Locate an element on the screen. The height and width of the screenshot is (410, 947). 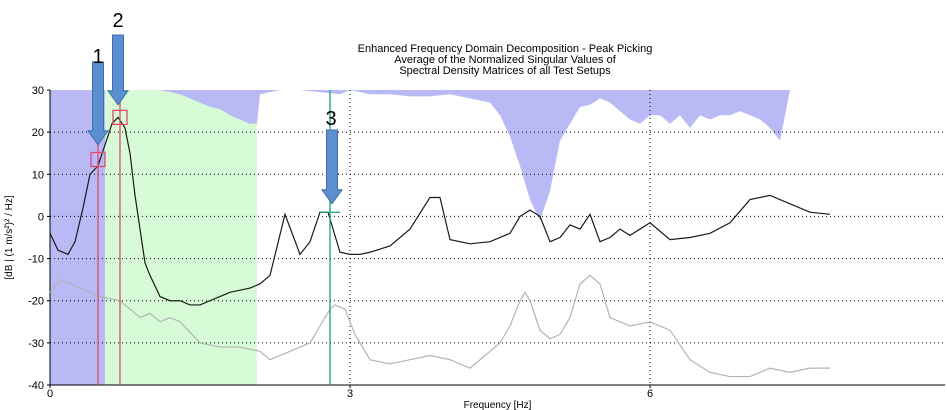
y-tick-label: 10 is located at coordinates (38, 175).